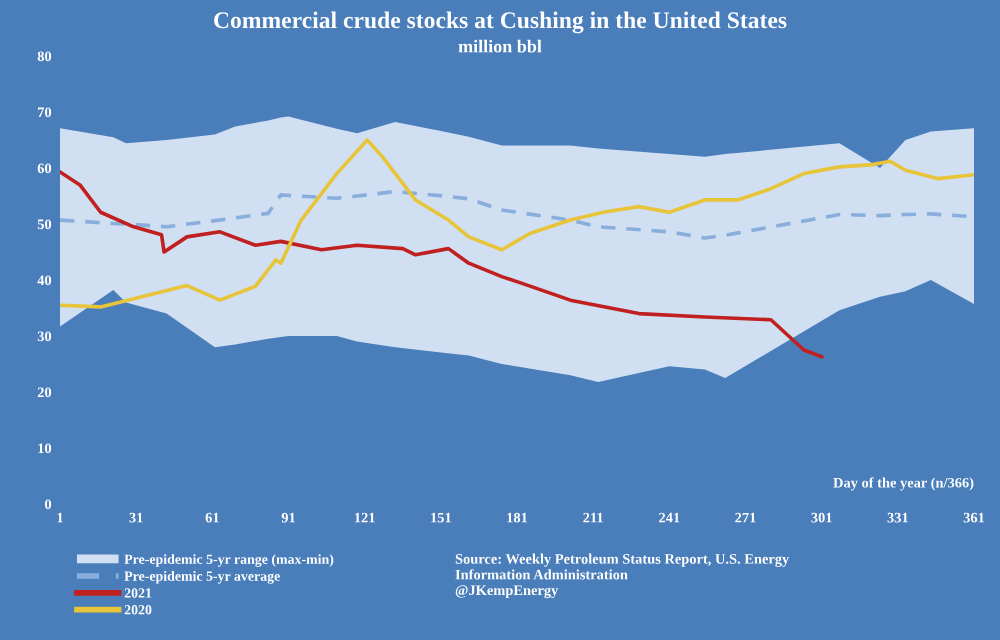 Image resolution: width=1000 pixels, height=640 pixels. What do you see at coordinates (500, 22) in the screenshot?
I see `chart-title: Commercial crude stocks at Cushing in the United States` at bounding box center [500, 22].